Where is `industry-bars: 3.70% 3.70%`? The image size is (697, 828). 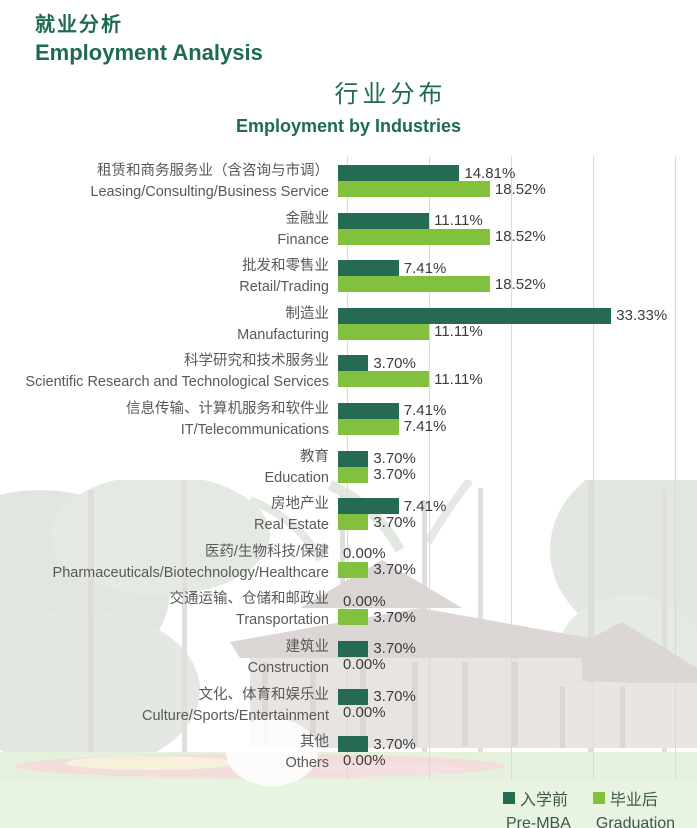
industry-bars: 3.70% 3.70% is located at coordinates (517, 468).